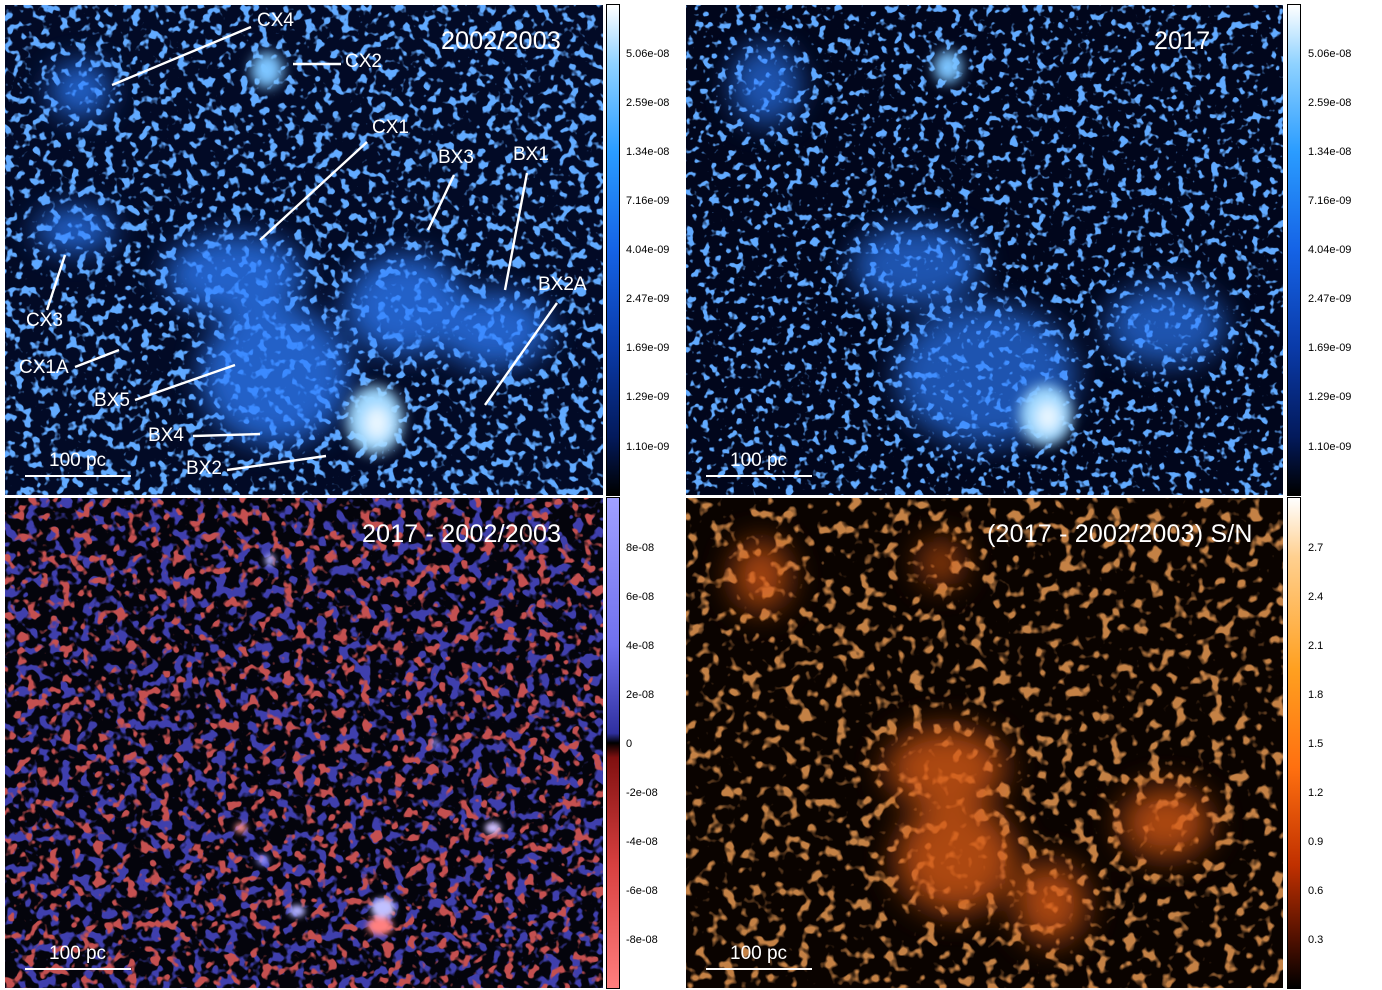 Image resolution: width=1382 pixels, height=990 pixels. What do you see at coordinates (640, 597) in the screenshot?
I see `tick: 6e-08` at bounding box center [640, 597].